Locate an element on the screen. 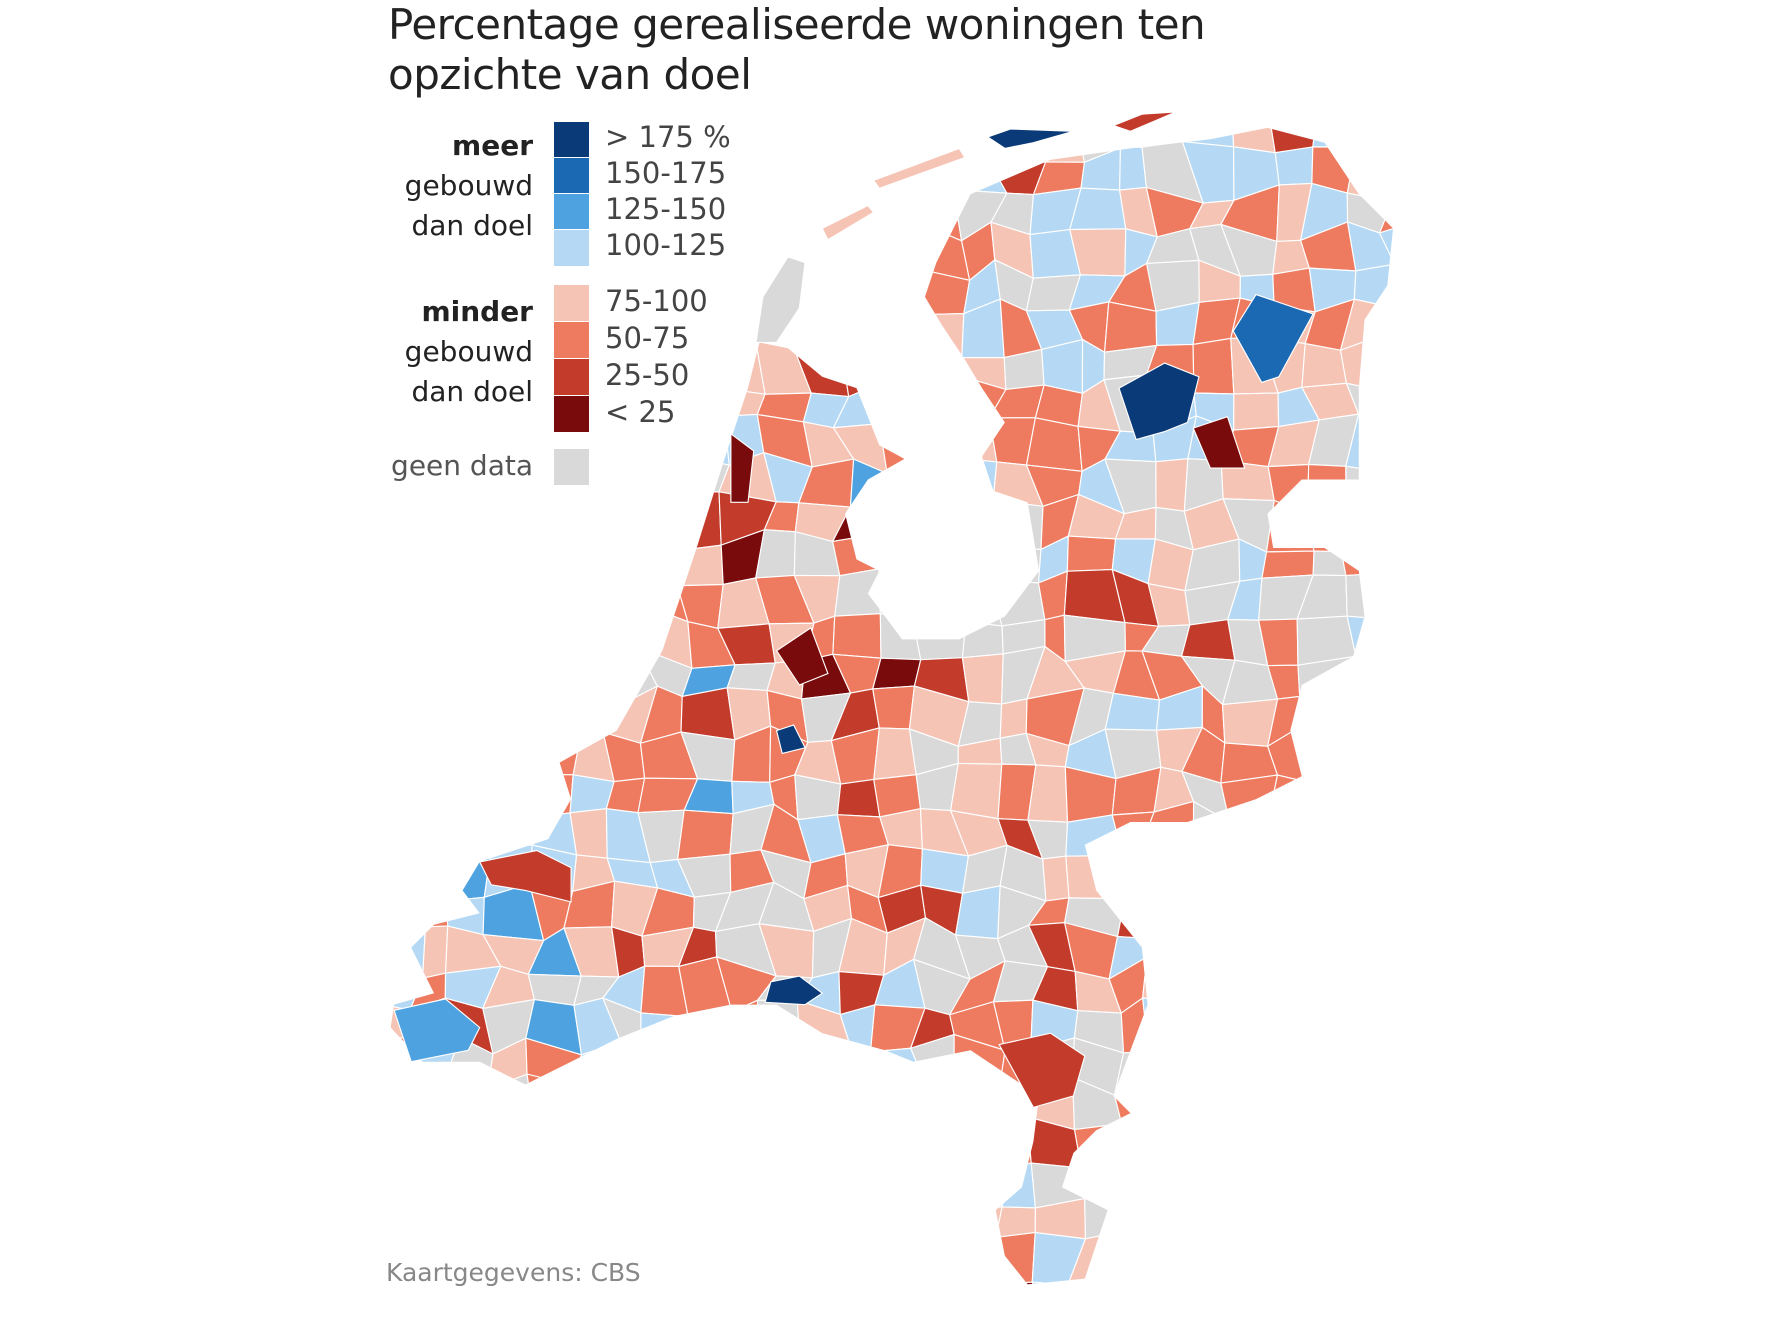 Image resolution: width=1770 pixels, height=1330 pixels. legend-more-bold: meer is located at coordinates (492, 145).